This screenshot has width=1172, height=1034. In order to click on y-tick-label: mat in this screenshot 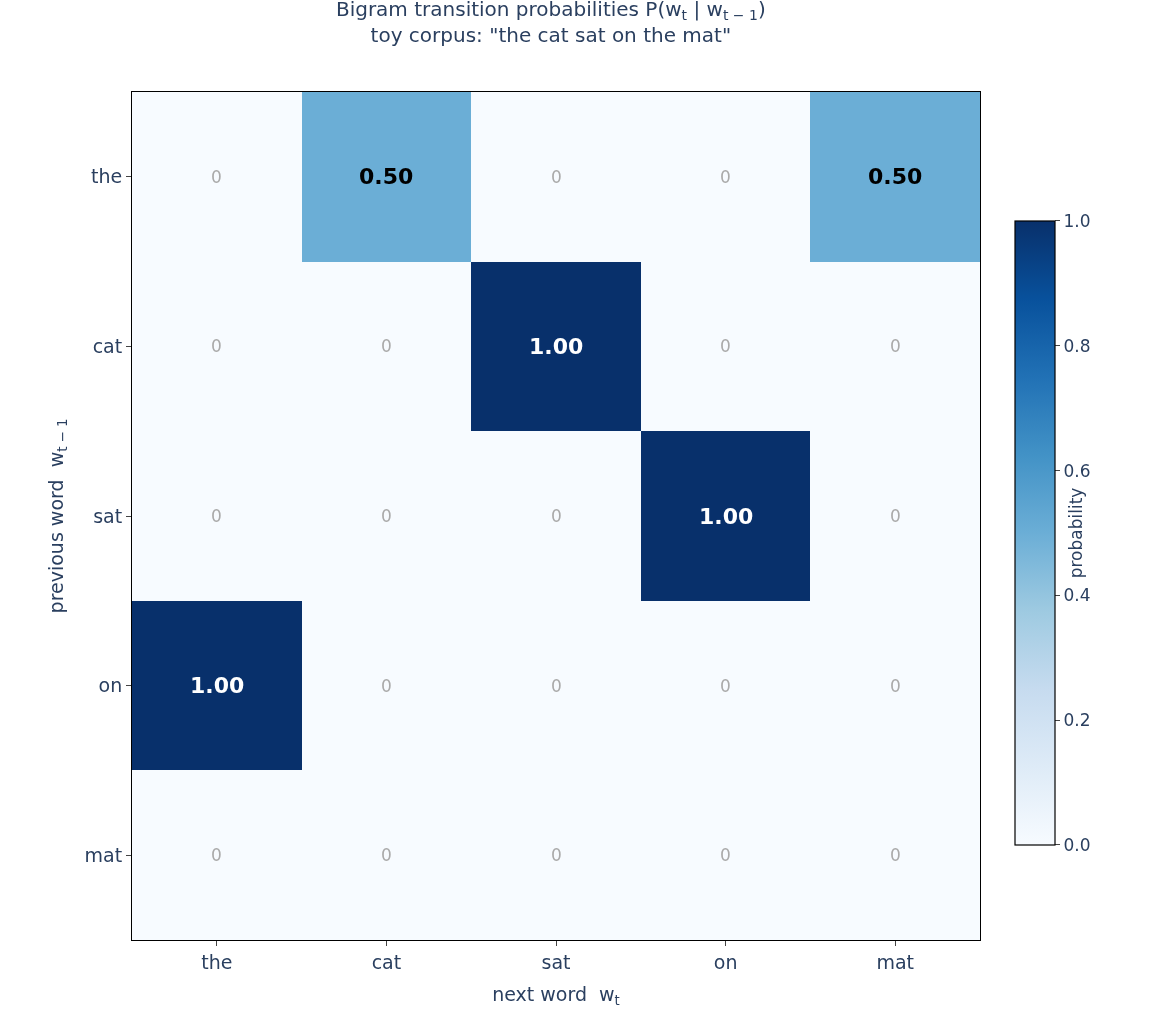, I will do `click(103, 854)`.